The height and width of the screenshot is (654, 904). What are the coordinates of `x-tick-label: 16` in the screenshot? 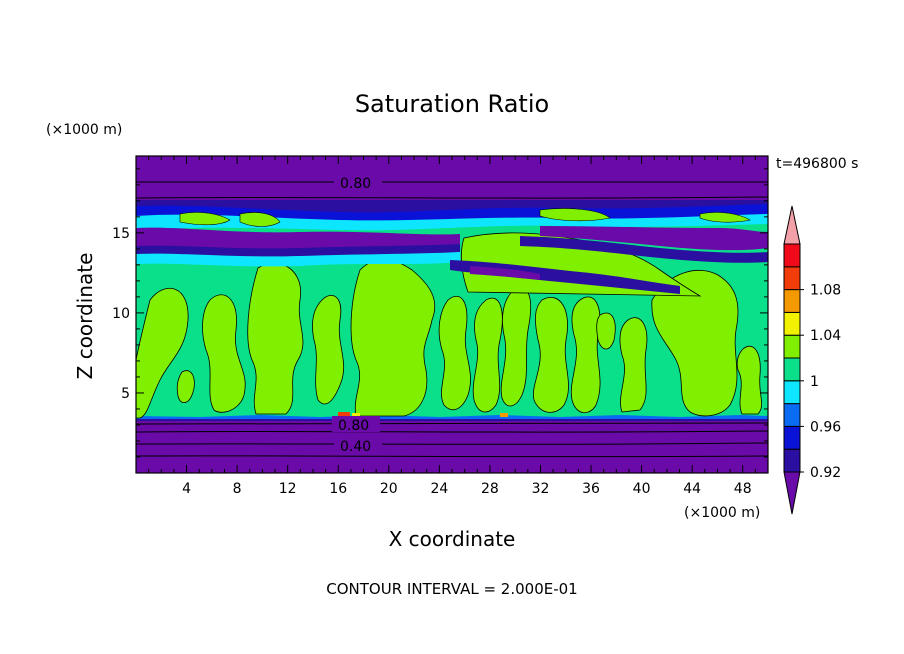 It's located at (338, 489).